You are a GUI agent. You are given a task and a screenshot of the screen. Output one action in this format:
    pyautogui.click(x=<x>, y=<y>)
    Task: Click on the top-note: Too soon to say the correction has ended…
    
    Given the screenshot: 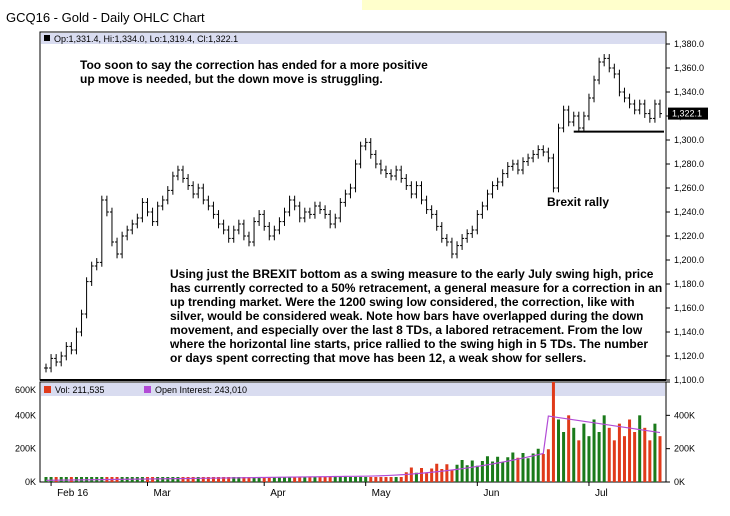 What is the action you would take?
    pyautogui.click(x=254, y=72)
    